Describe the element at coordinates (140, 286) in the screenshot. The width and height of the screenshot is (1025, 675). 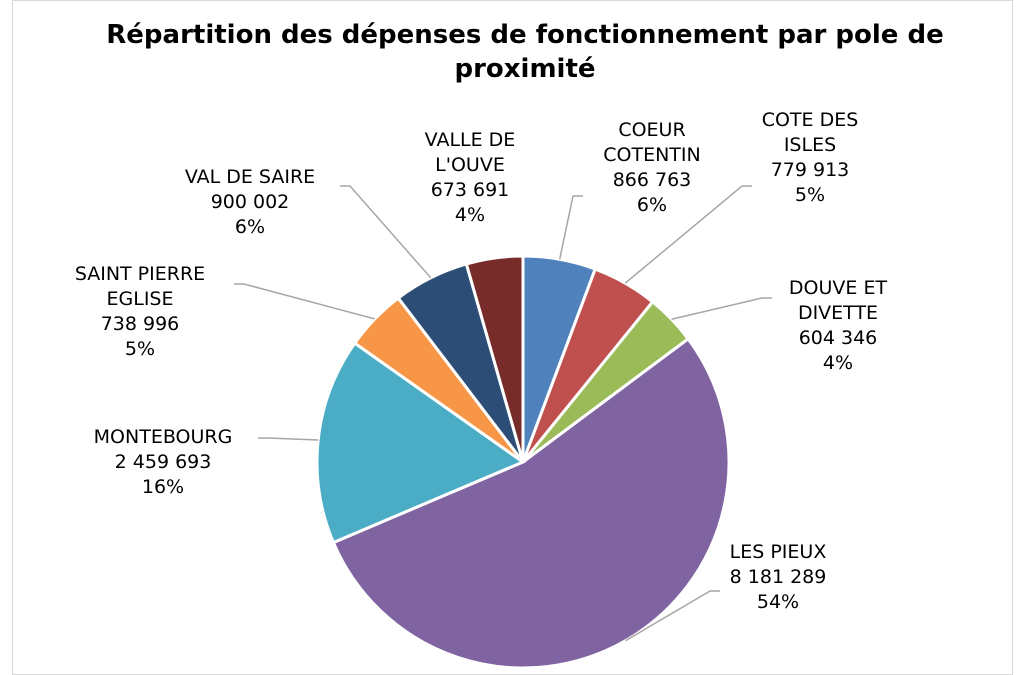
I see `label-name: SAINT PIERRE EGLISE` at that location.